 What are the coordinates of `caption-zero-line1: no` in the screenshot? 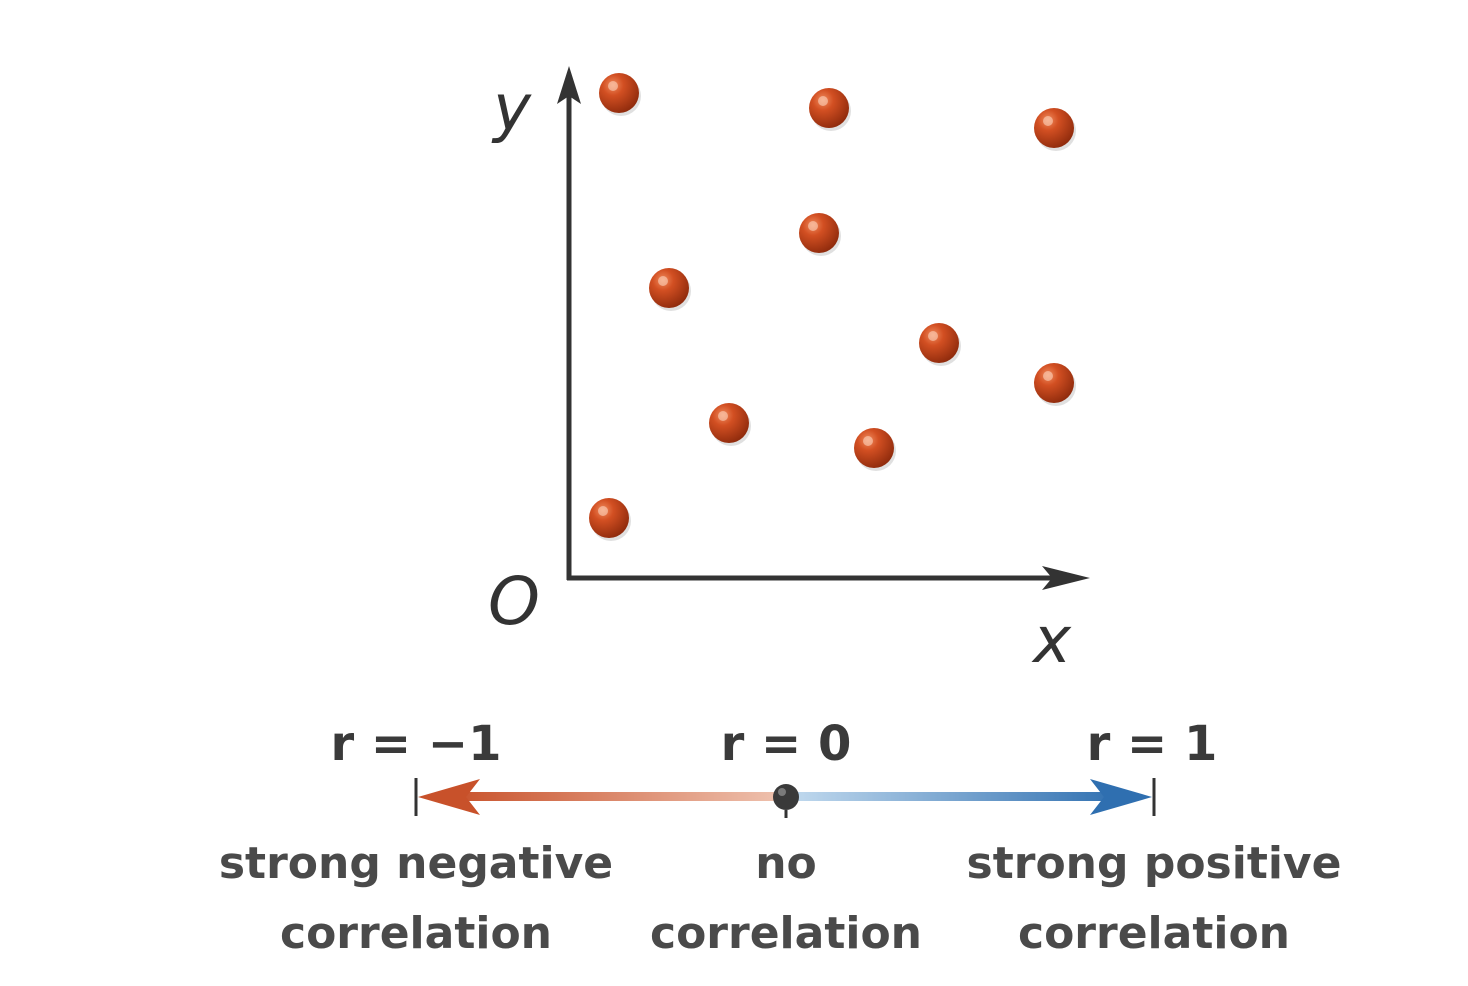 It's located at (786, 863).